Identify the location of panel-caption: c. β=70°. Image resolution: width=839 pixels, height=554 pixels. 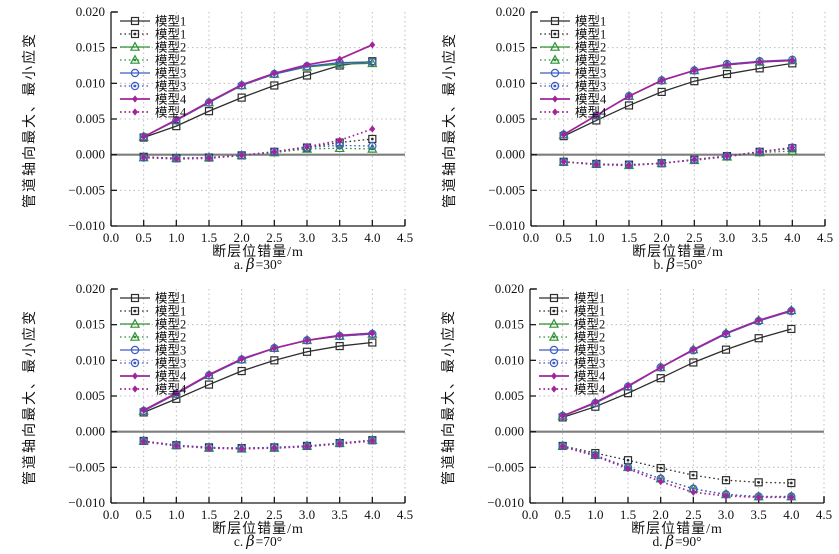
(258, 542).